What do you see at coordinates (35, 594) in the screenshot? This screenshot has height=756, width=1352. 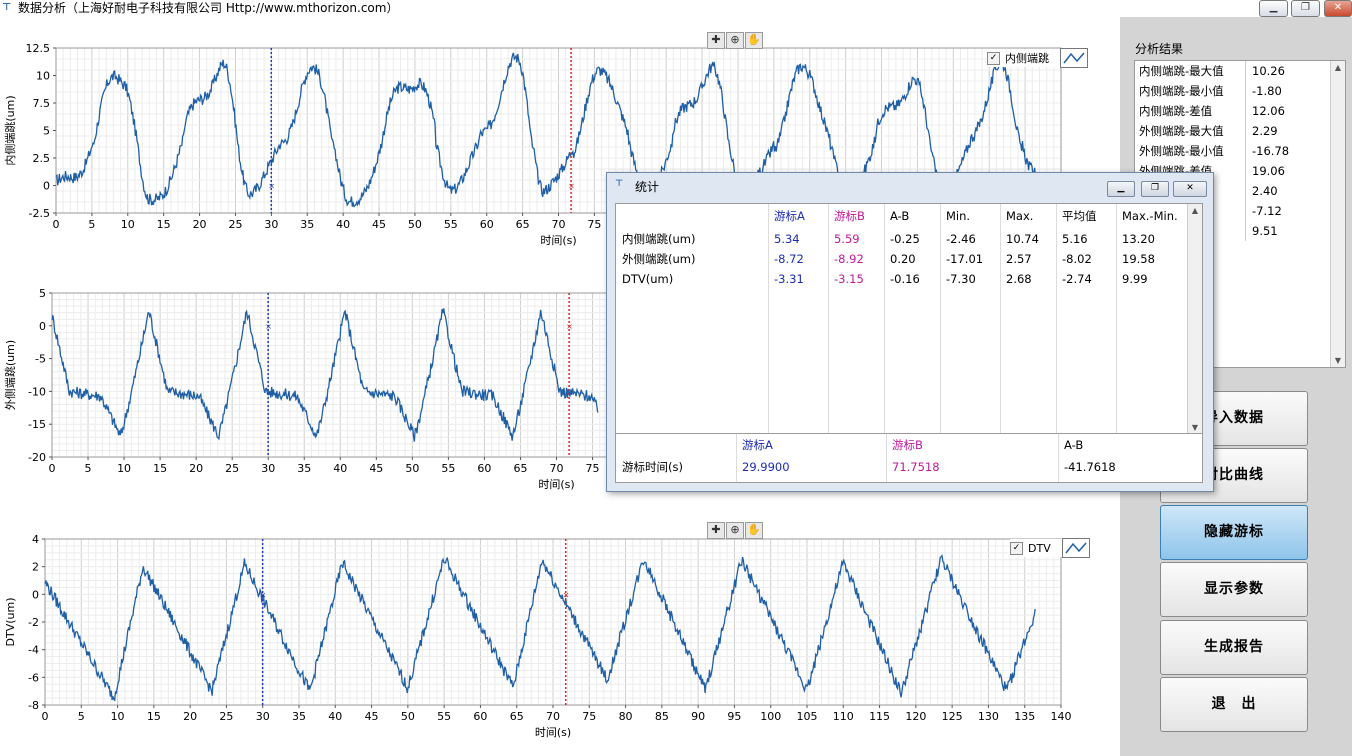 I see `y-tick-label: 0` at bounding box center [35, 594].